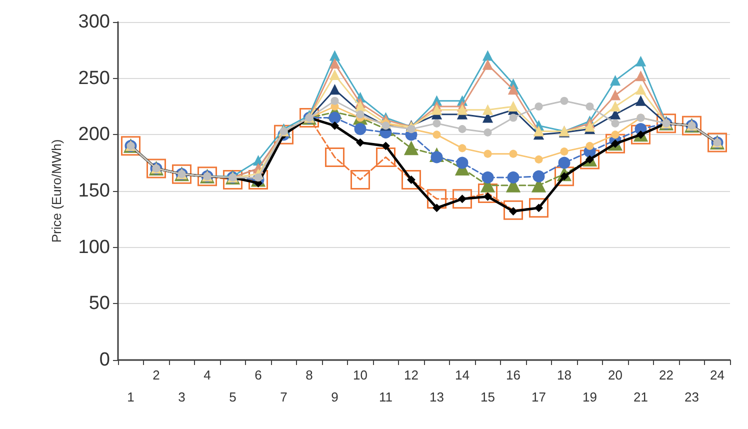 Image resolution: width=748 pixels, height=429 pixels. I want to click on x-tick-label: 13, so click(437, 397).